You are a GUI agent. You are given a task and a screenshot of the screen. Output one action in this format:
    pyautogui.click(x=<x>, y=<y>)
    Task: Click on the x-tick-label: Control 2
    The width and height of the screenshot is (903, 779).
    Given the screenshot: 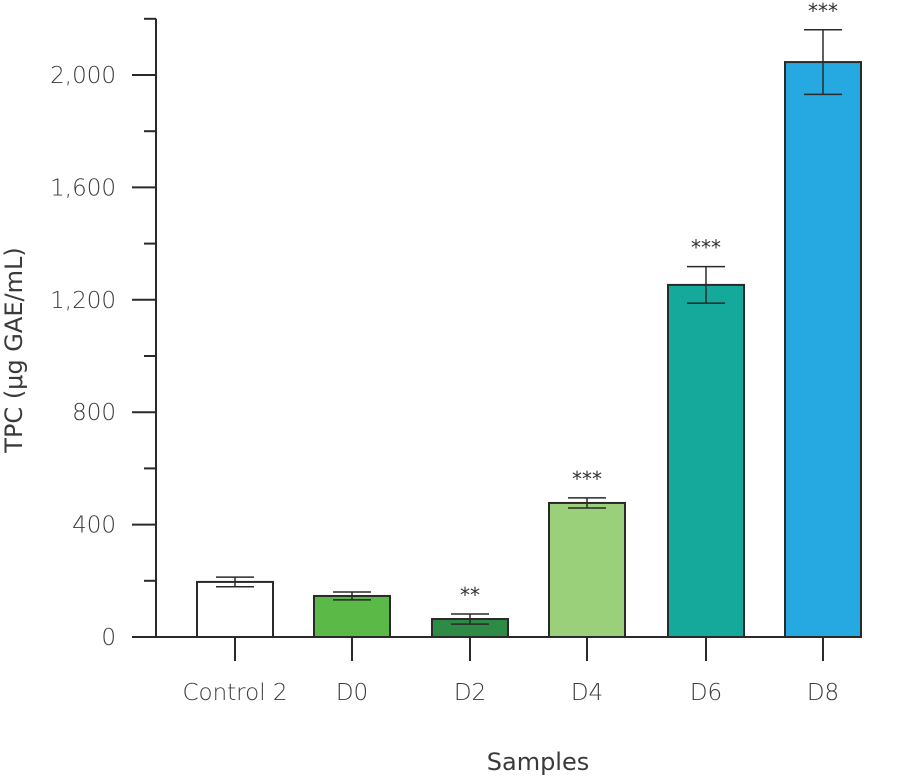 What is the action you would take?
    pyautogui.click(x=234, y=693)
    